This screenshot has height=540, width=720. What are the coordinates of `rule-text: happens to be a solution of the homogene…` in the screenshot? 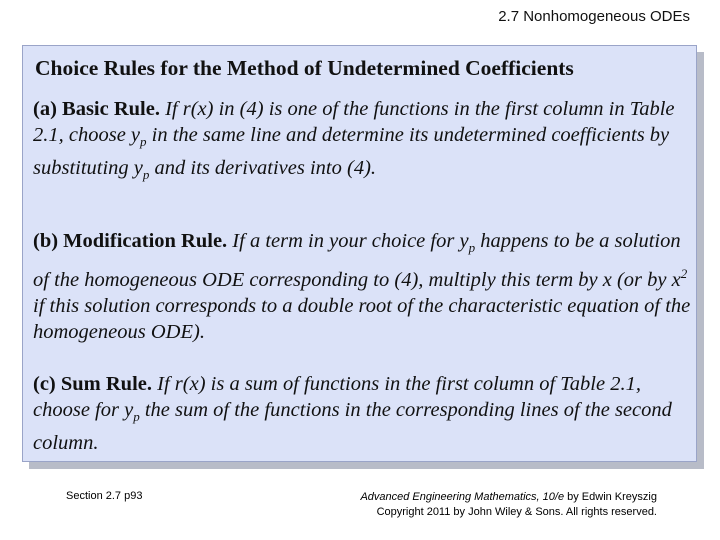 It's located at (357, 260).